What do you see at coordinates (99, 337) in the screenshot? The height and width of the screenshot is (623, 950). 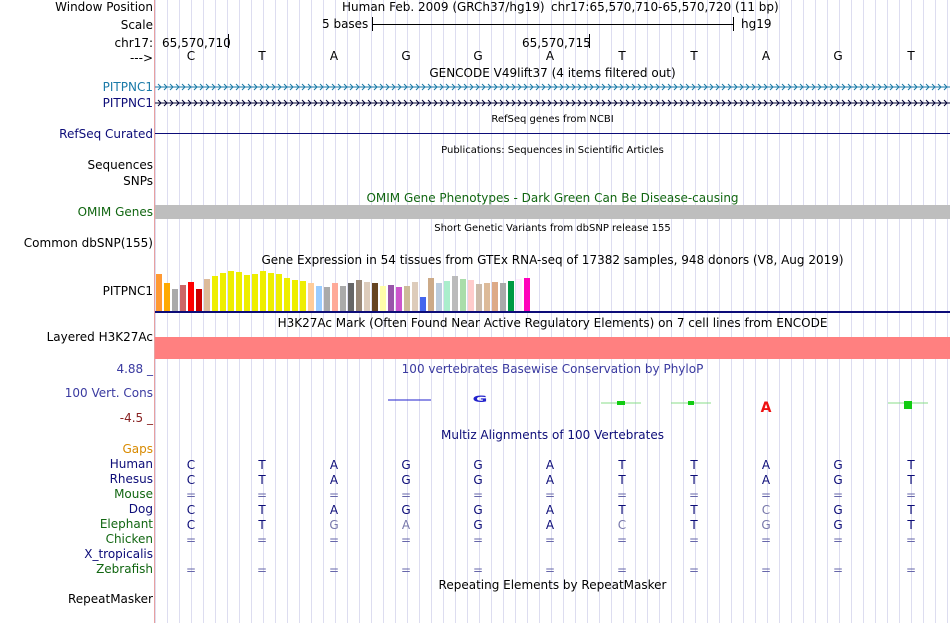 I see `h3k-label: Layered H3K27Ac` at bounding box center [99, 337].